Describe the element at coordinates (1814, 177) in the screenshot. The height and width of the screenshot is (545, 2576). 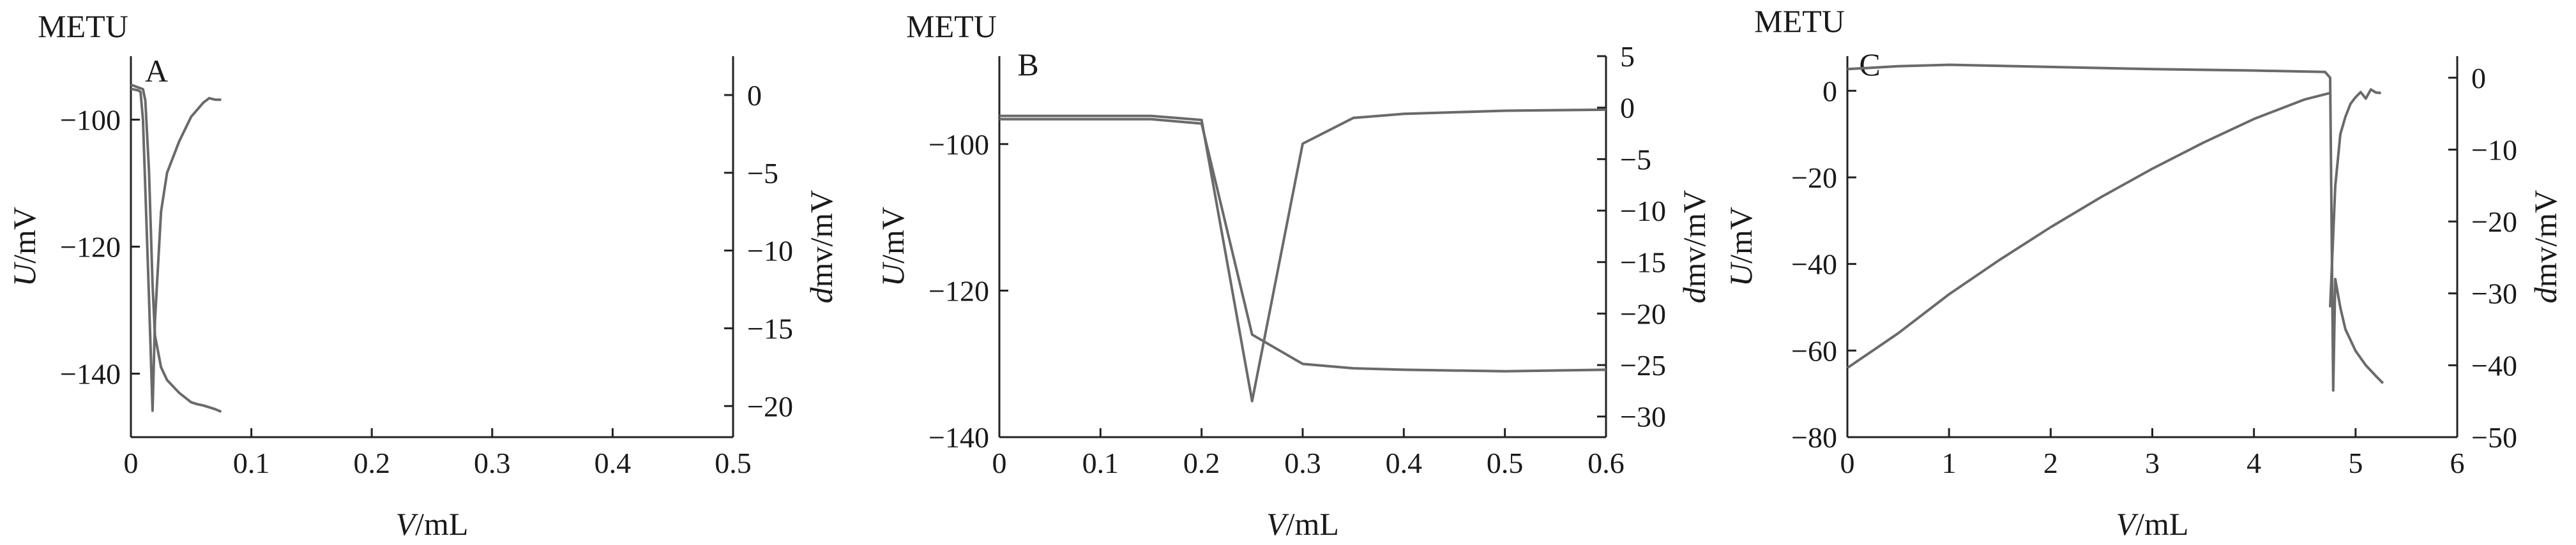
I see `y-tick-label: −20` at that location.